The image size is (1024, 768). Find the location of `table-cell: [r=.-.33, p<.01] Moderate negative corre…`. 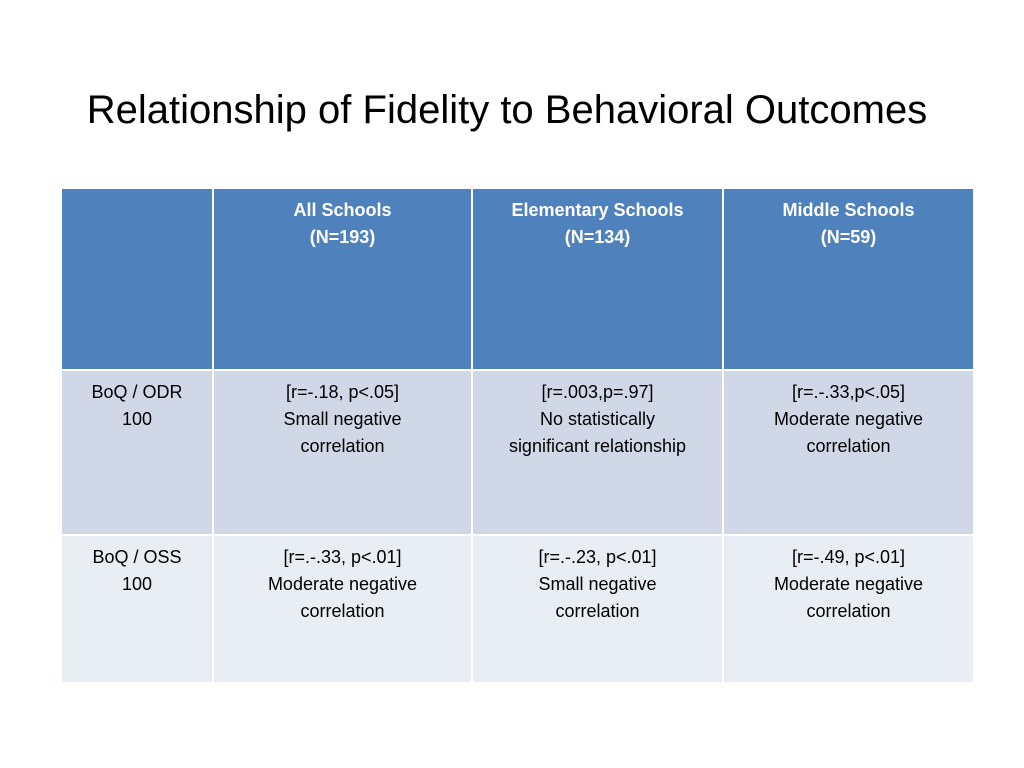

table-cell: [r=.-.33, p<.01] Moderate negative corre… is located at coordinates (342, 609).